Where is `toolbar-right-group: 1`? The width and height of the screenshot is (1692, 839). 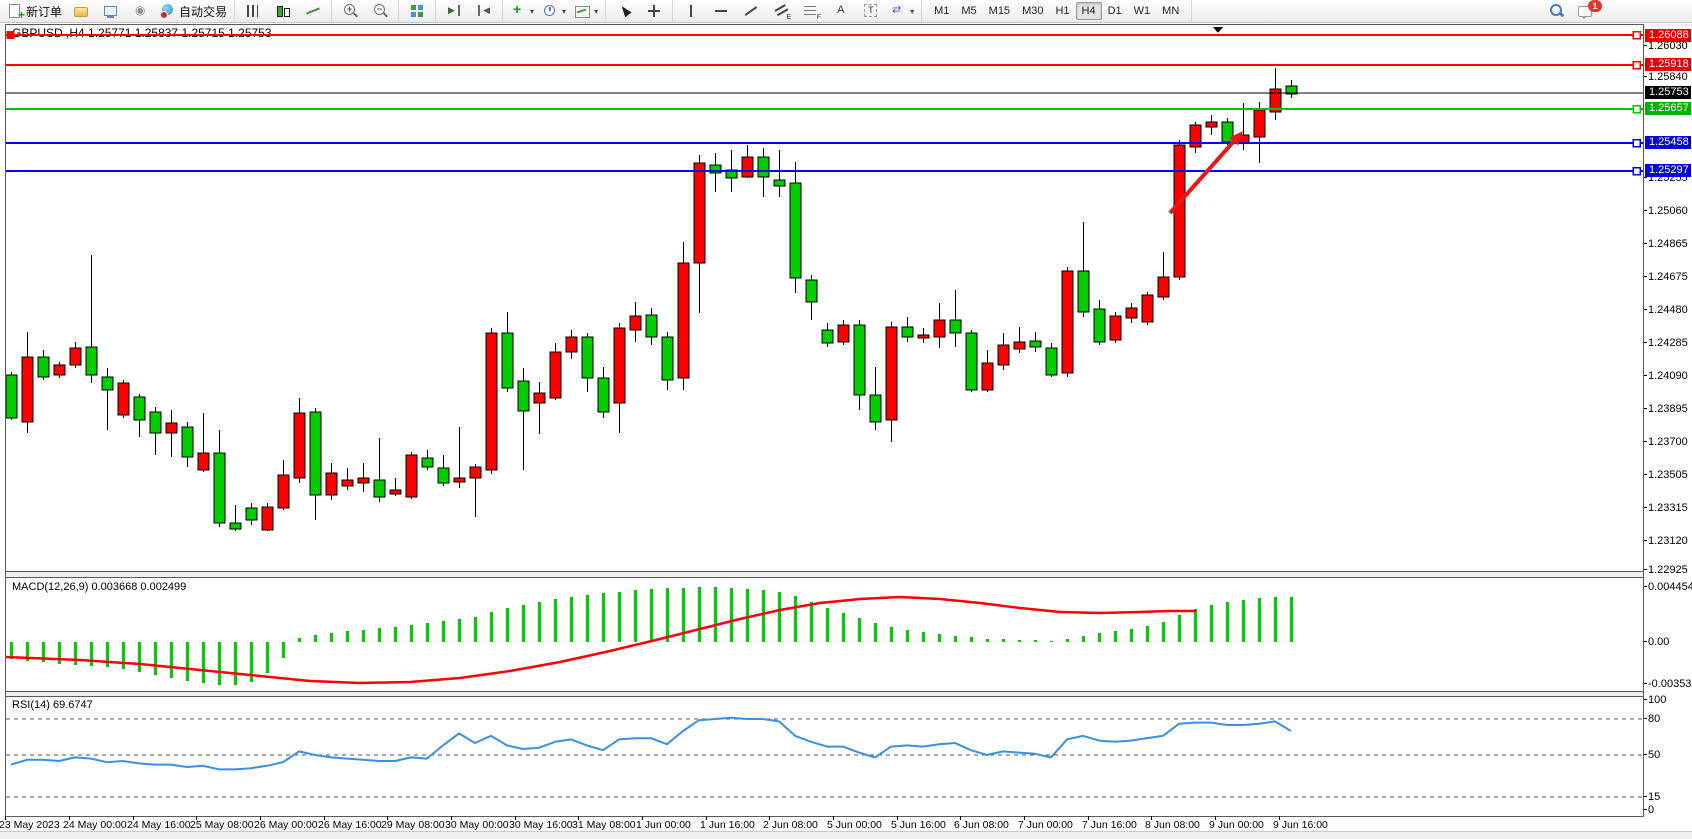 toolbar-right-group: 1 is located at coordinates (1571, 11).